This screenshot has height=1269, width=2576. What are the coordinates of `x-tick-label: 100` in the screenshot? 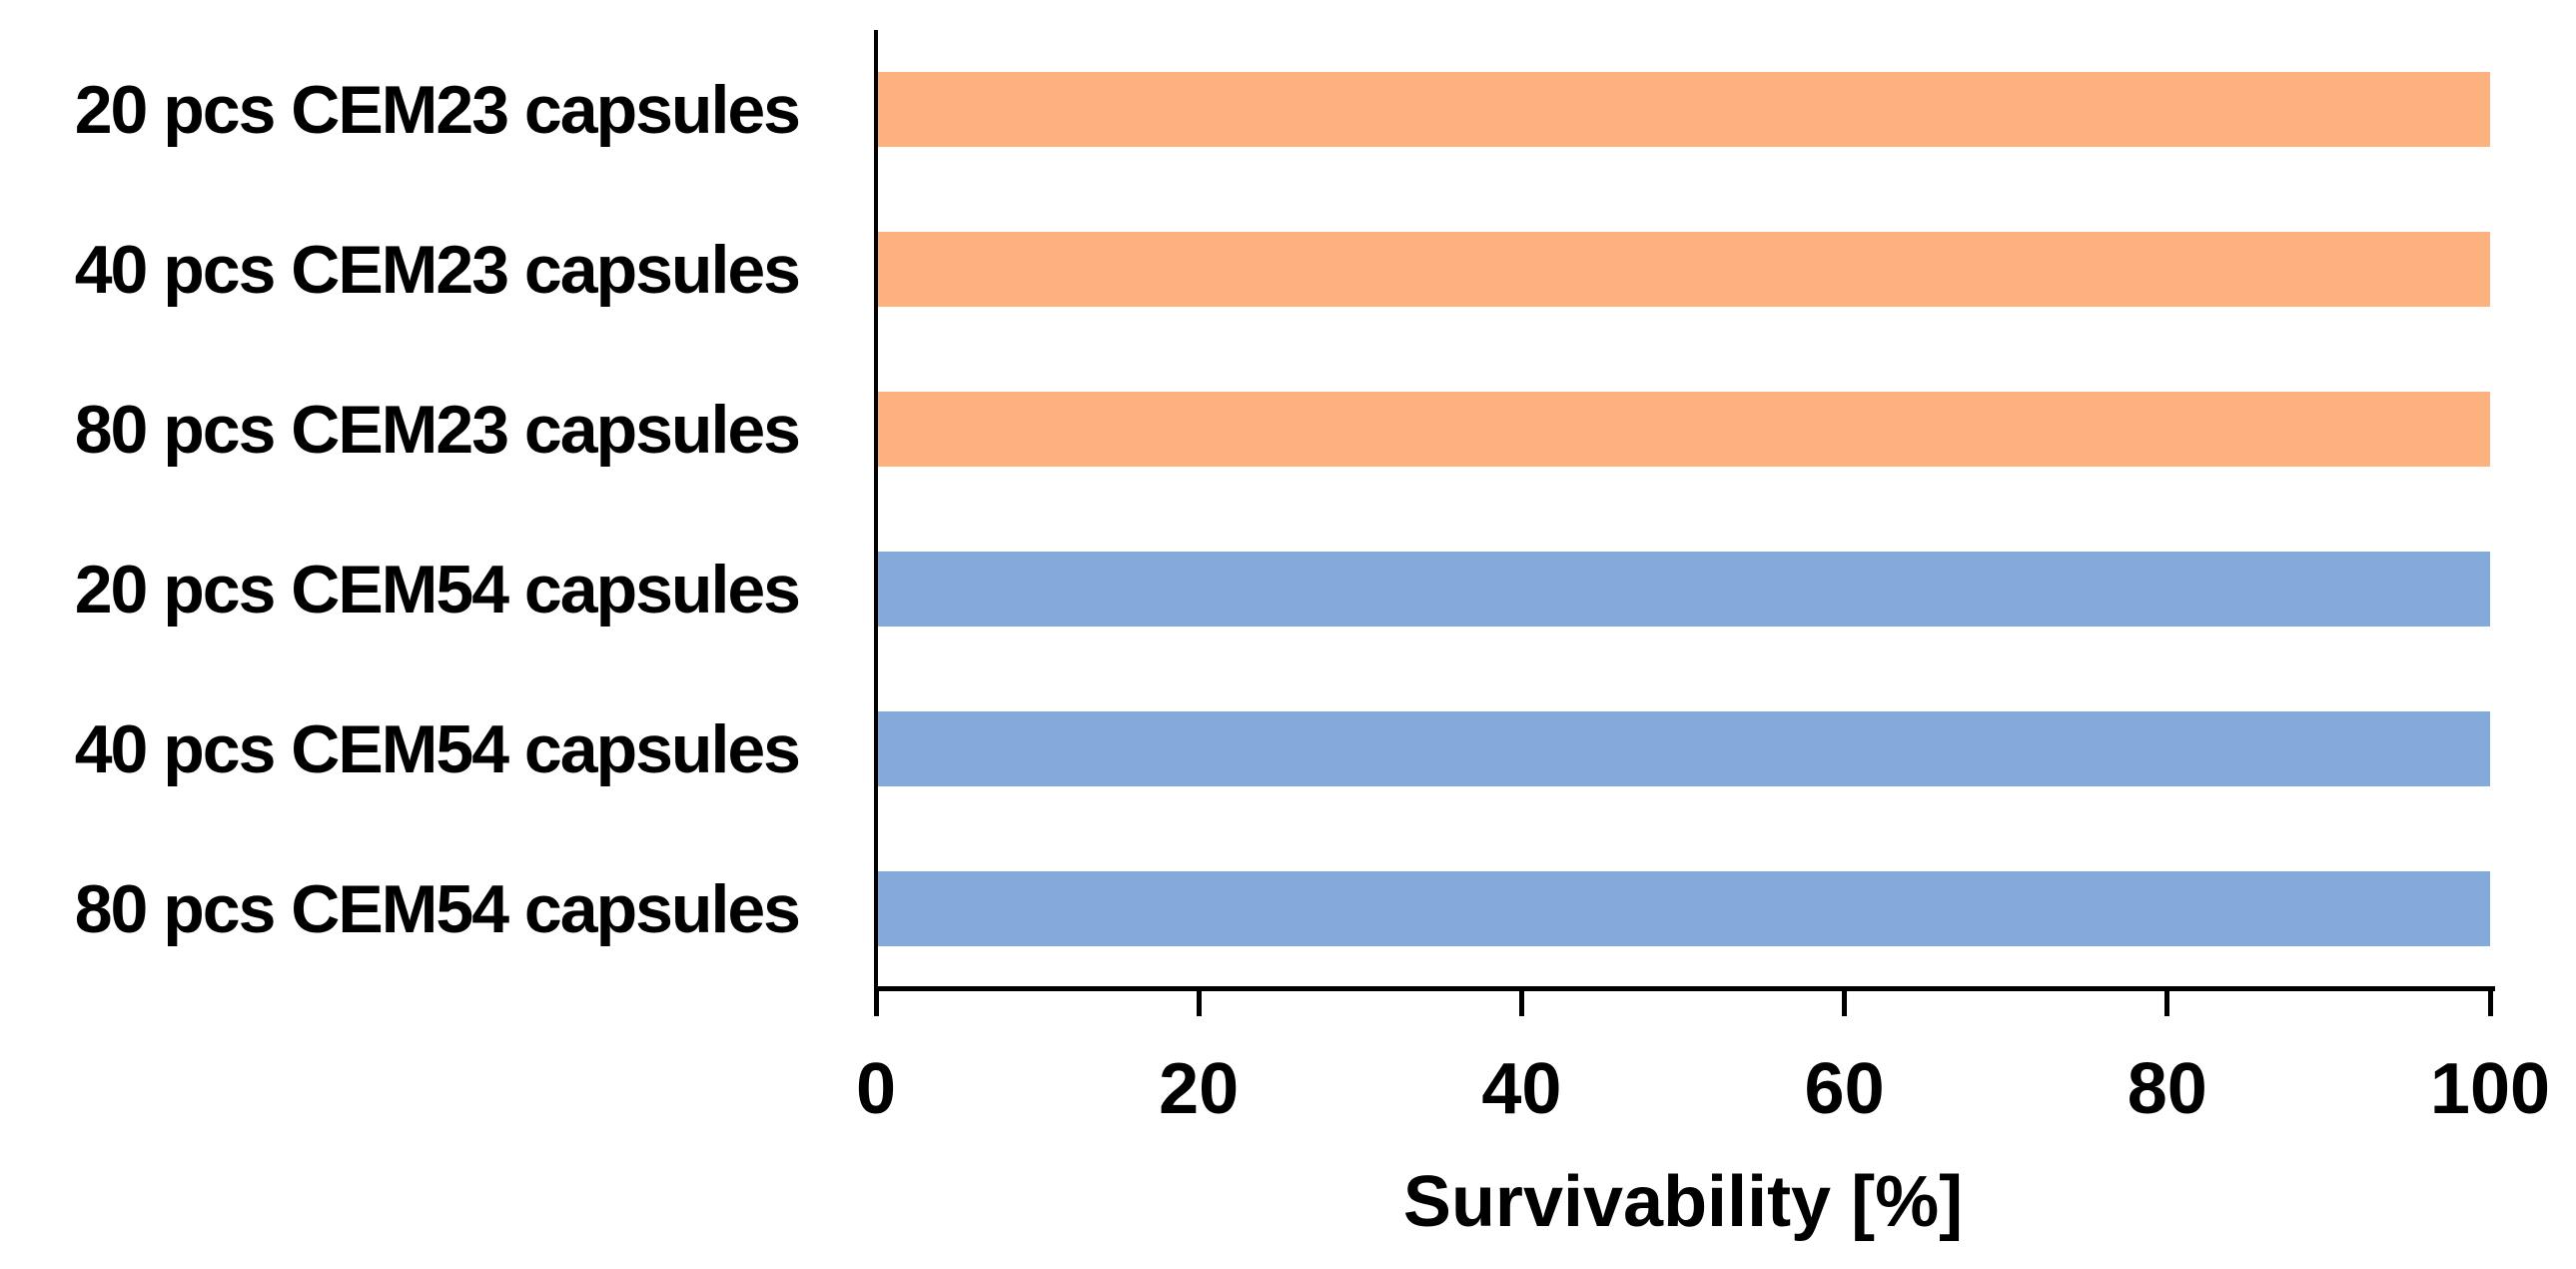 It's located at (2490, 1089).